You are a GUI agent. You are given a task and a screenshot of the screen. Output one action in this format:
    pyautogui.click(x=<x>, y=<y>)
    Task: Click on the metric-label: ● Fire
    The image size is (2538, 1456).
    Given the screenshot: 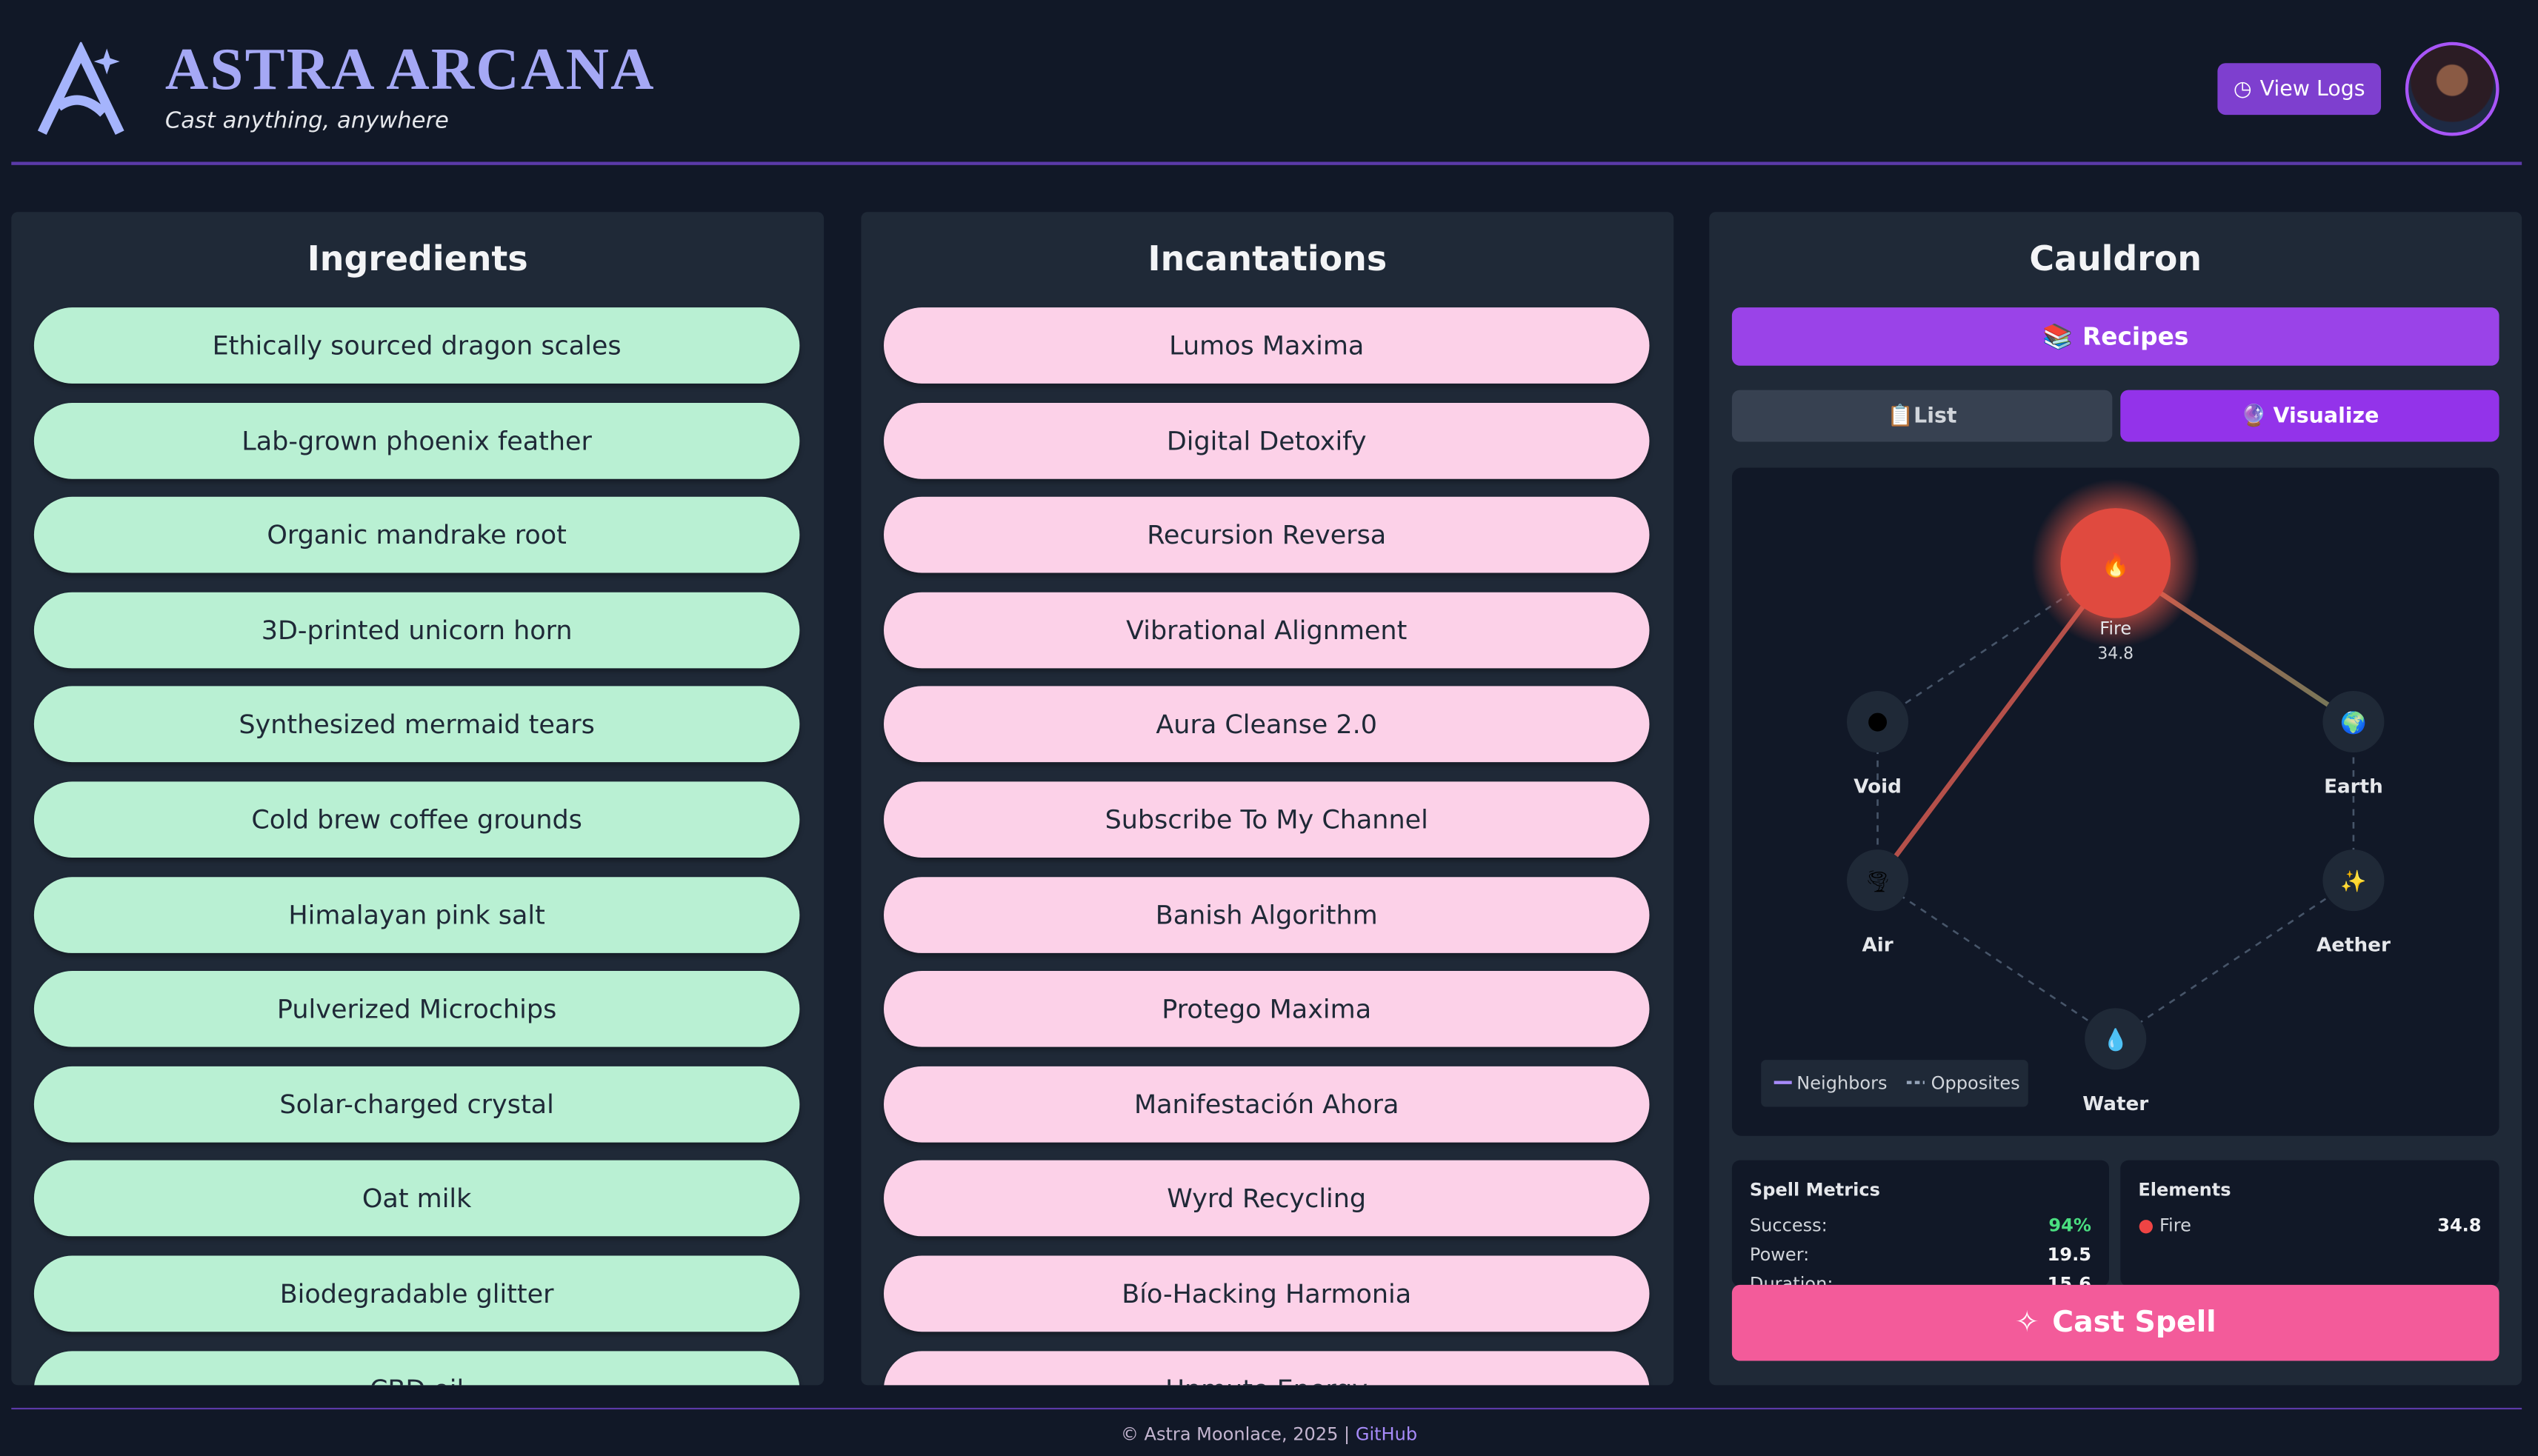 What is the action you would take?
    pyautogui.click(x=2164, y=1226)
    